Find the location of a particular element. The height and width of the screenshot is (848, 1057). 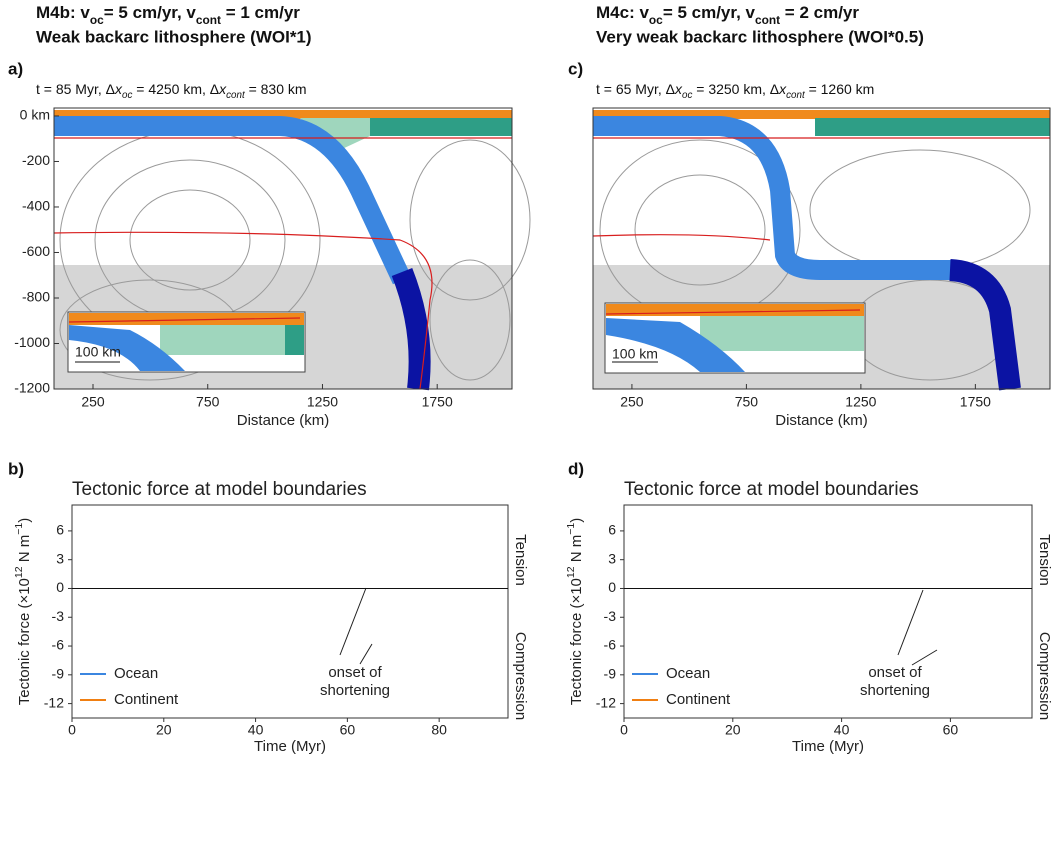

model-snapshot-c is located at coordinates (821, 249).